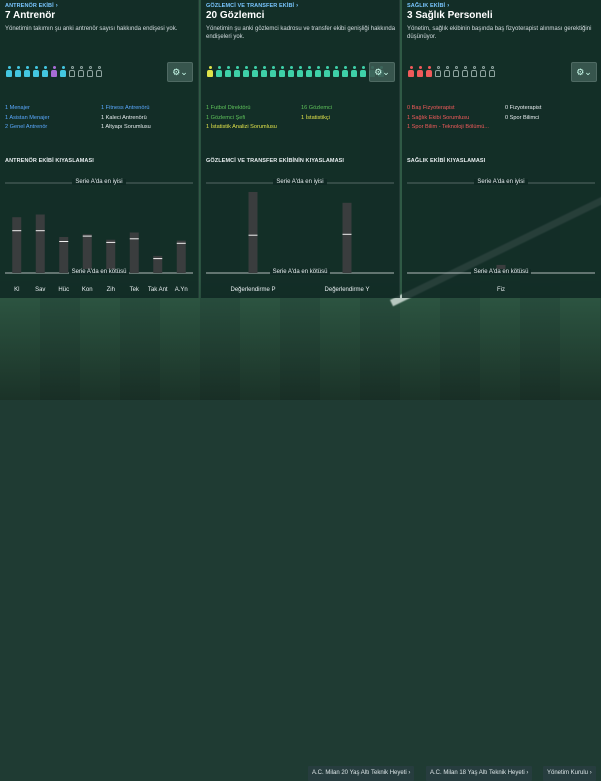  Describe the element at coordinates (226, 117) in the screenshot. I see `staff-role-item: 1 Gözlemci Şefi` at that location.